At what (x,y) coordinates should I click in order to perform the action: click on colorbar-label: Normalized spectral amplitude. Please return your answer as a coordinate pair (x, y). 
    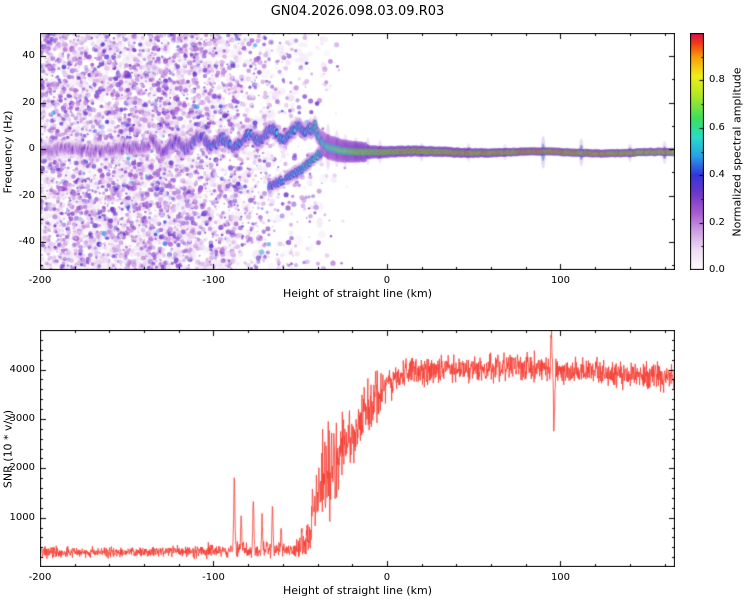
    Looking at the image, I should click on (737, 151).